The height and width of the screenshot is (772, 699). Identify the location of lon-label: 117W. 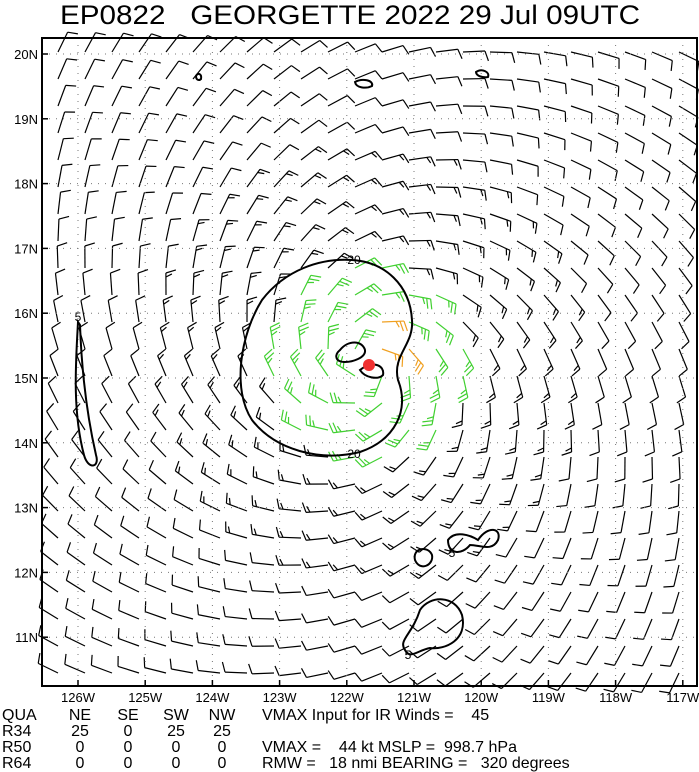
(682, 697).